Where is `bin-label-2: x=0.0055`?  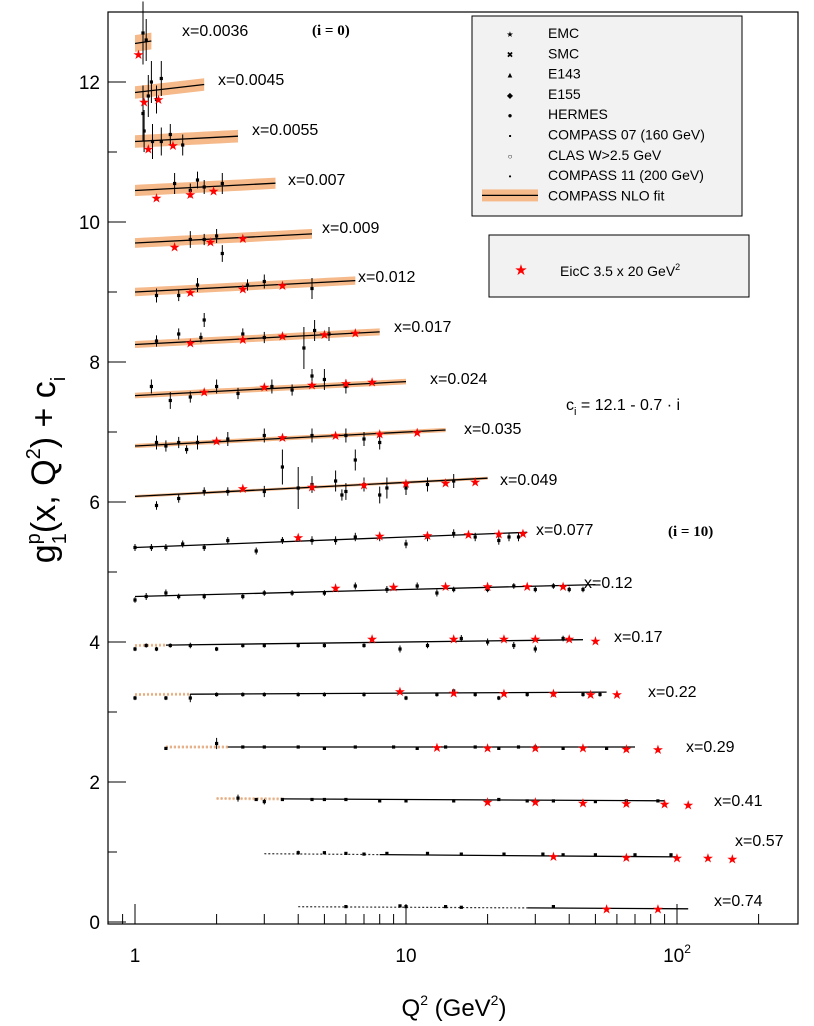 bin-label-2: x=0.0055 is located at coordinates (285, 130).